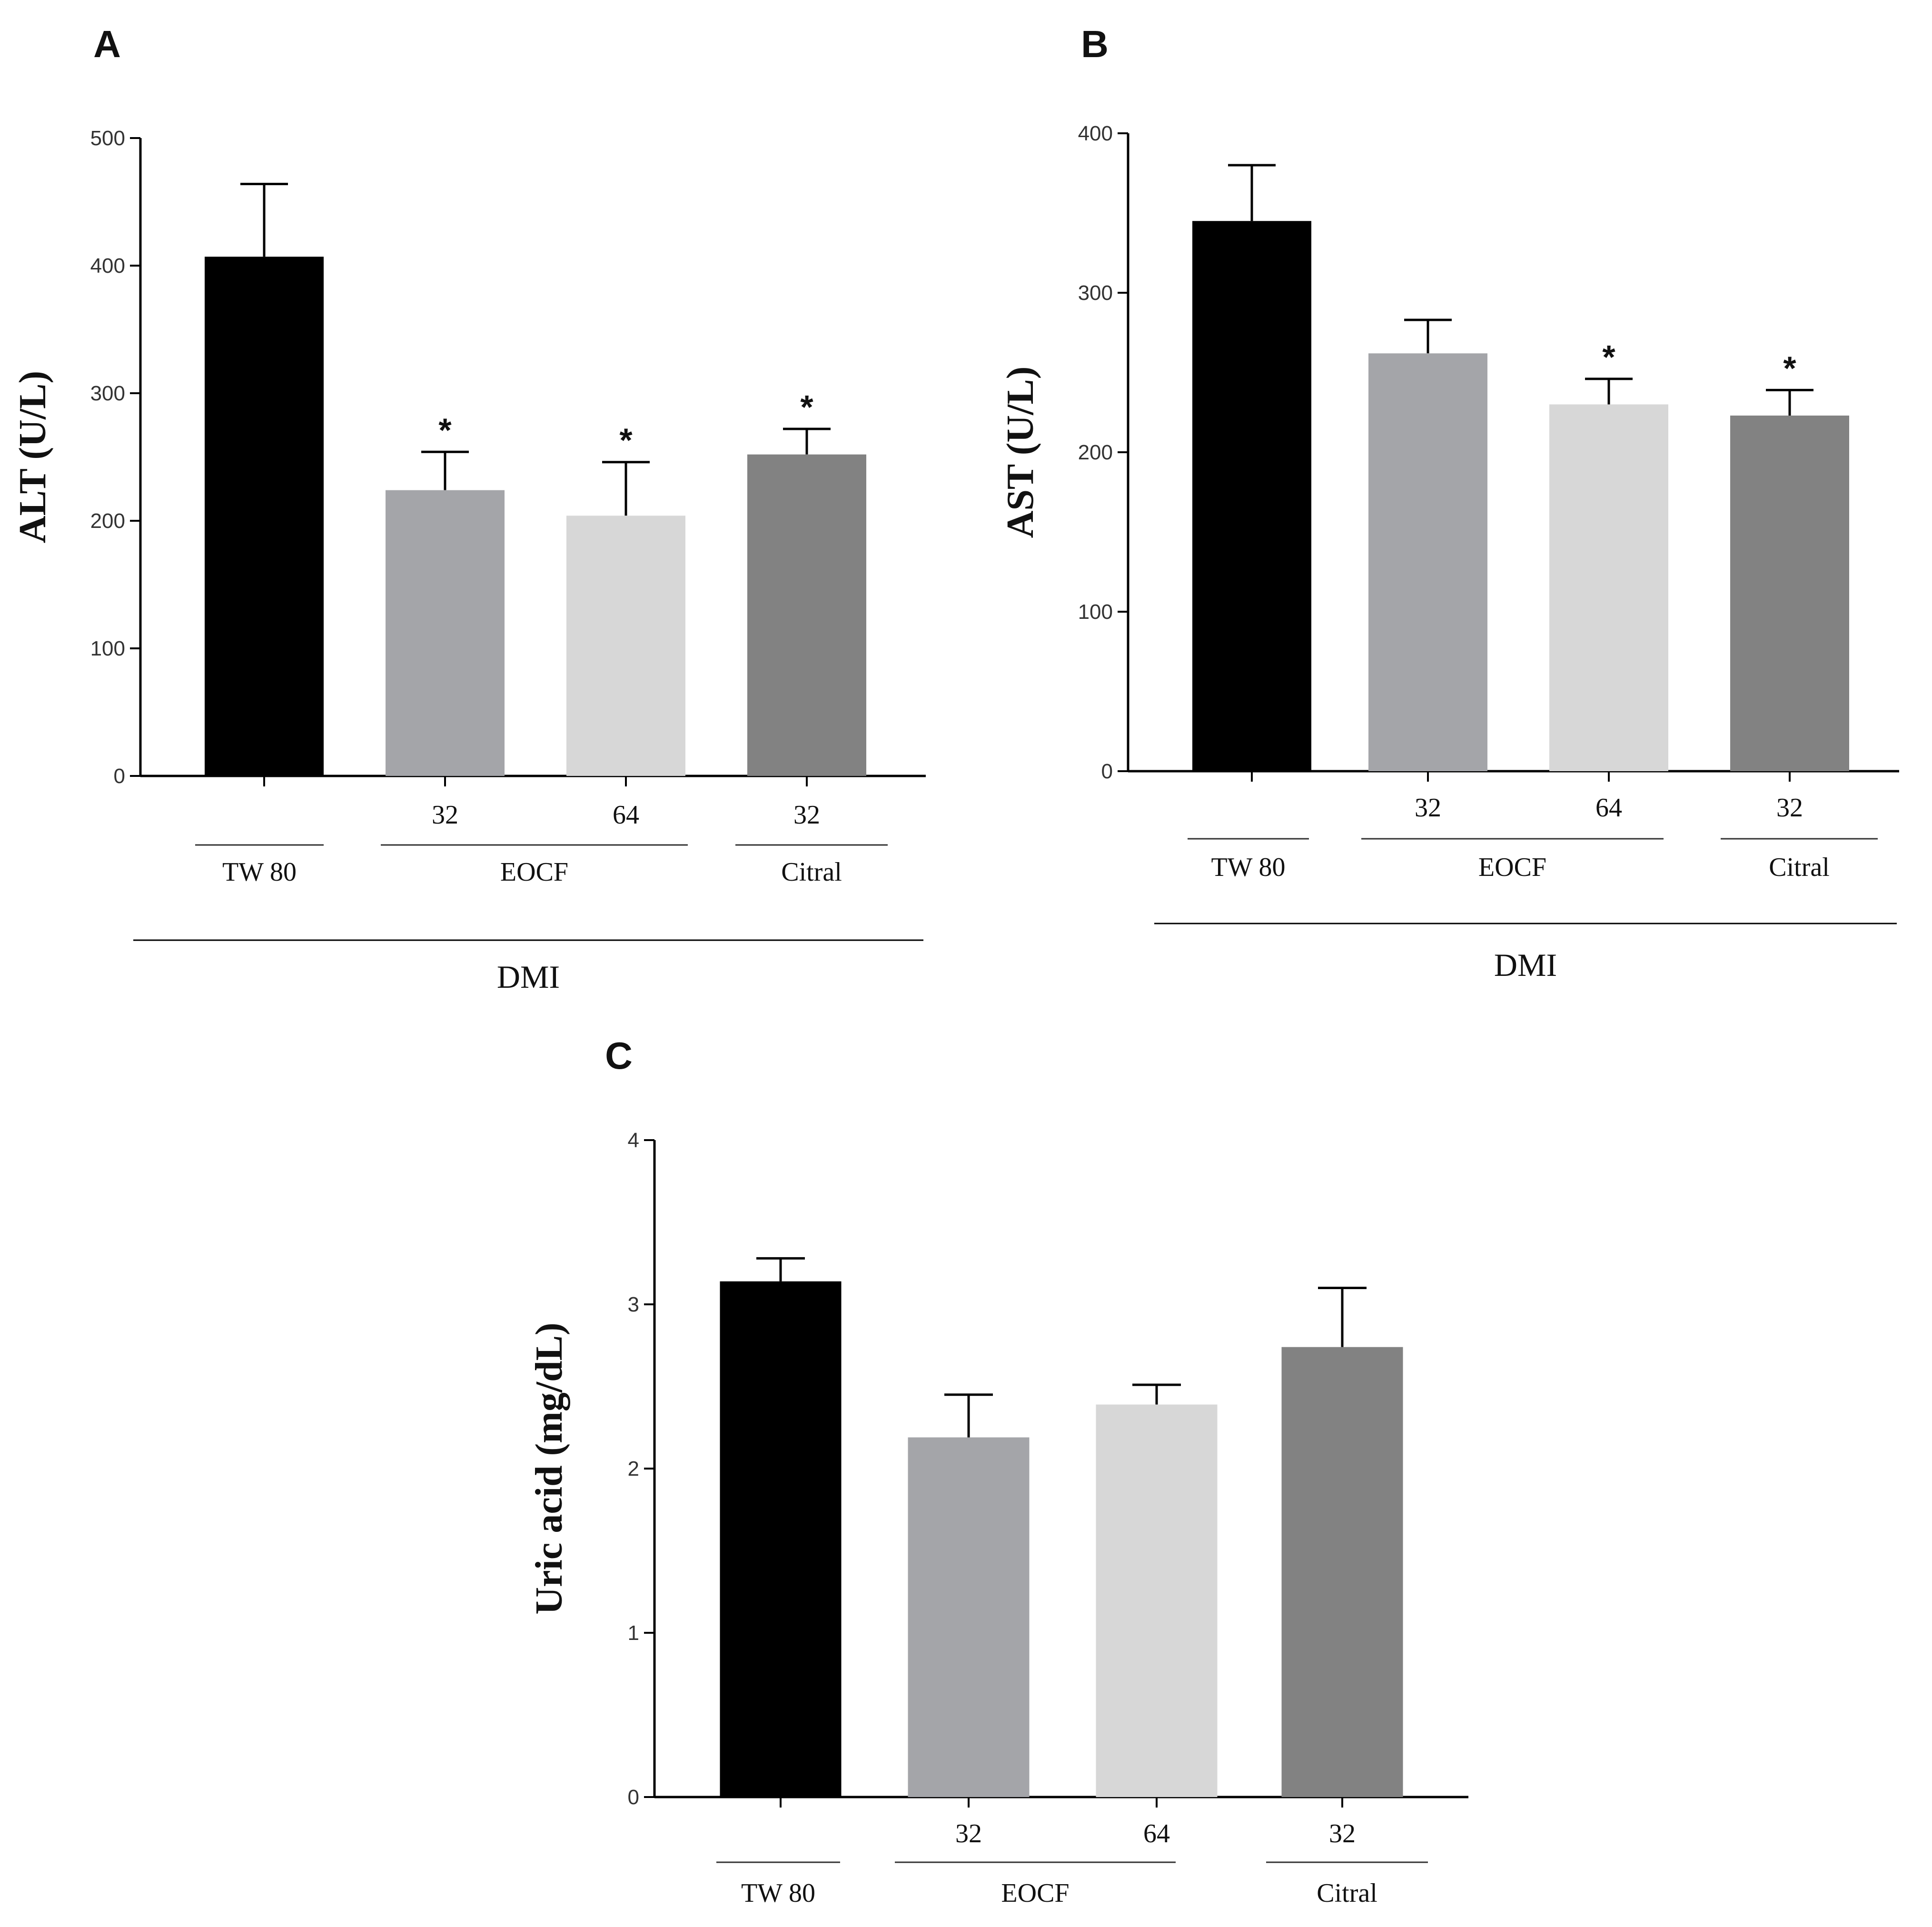  Describe the element at coordinates (633, 1140) in the screenshot. I see `y-tick-label: 4` at that location.